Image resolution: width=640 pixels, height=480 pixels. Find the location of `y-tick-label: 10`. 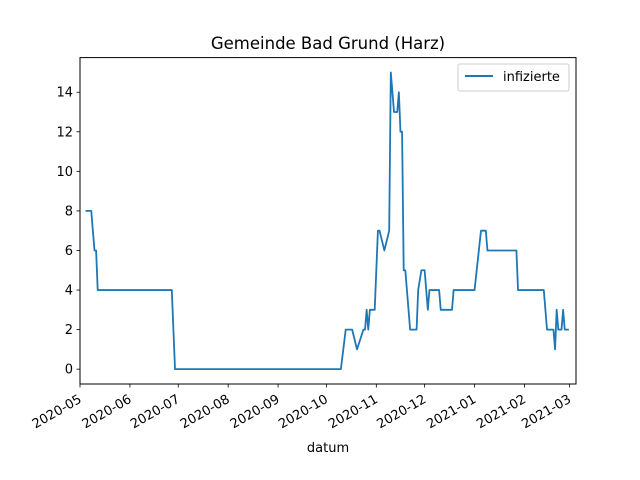

y-tick-label: 10 is located at coordinates (64, 172).